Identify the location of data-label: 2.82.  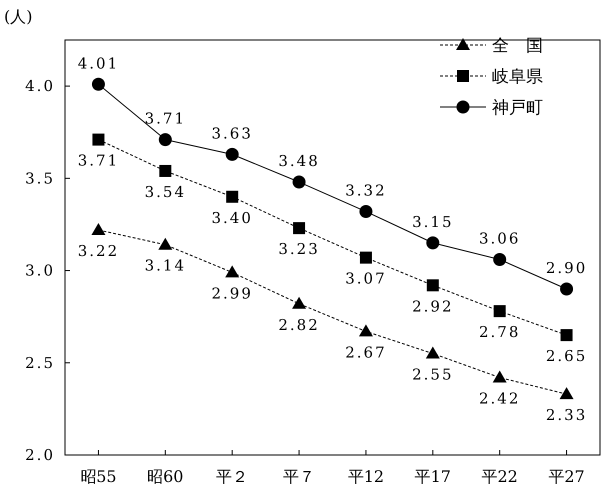
(299, 325).